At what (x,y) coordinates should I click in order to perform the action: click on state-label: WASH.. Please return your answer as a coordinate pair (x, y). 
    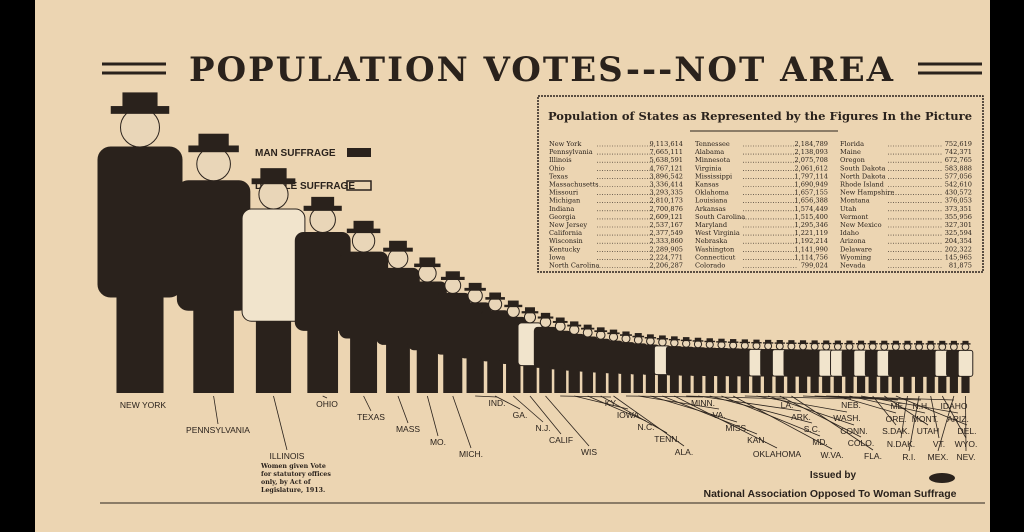
    Looking at the image, I should click on (847, 418).